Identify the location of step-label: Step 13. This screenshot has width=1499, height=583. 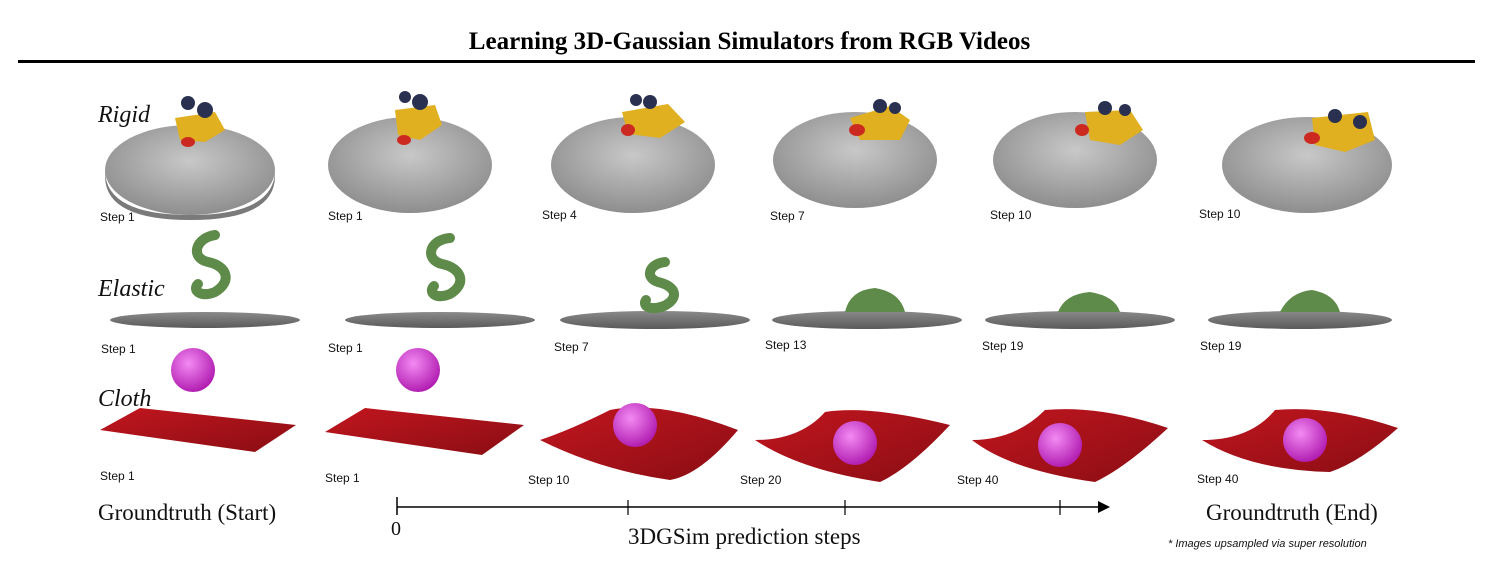
(786, 345).